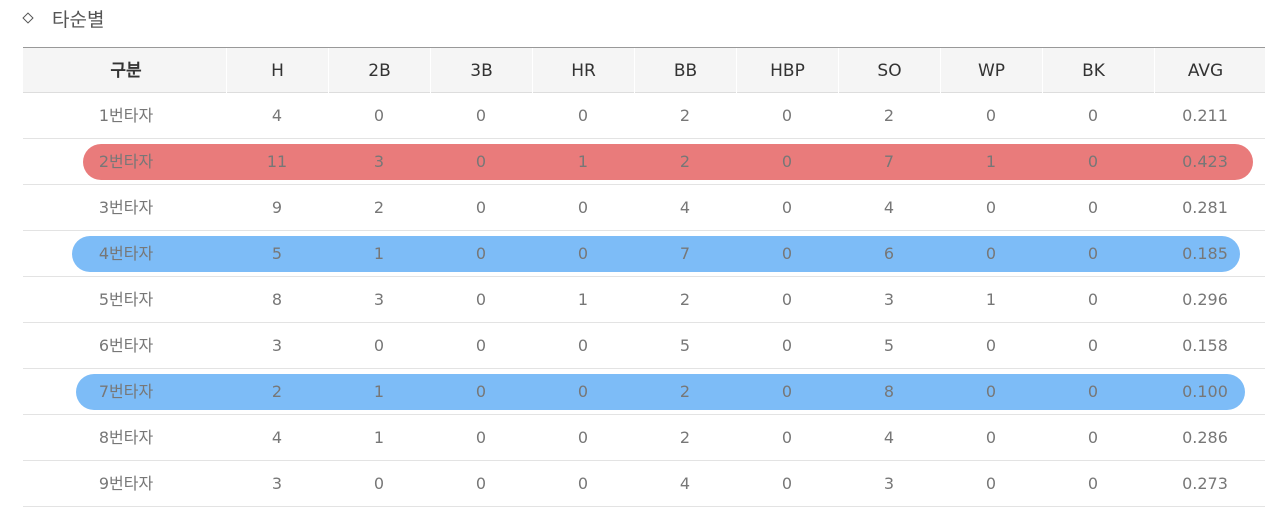  Describe the element at coordinates (889, 253) in the screenshot. I see `stat-so-cell: 6` at that location.